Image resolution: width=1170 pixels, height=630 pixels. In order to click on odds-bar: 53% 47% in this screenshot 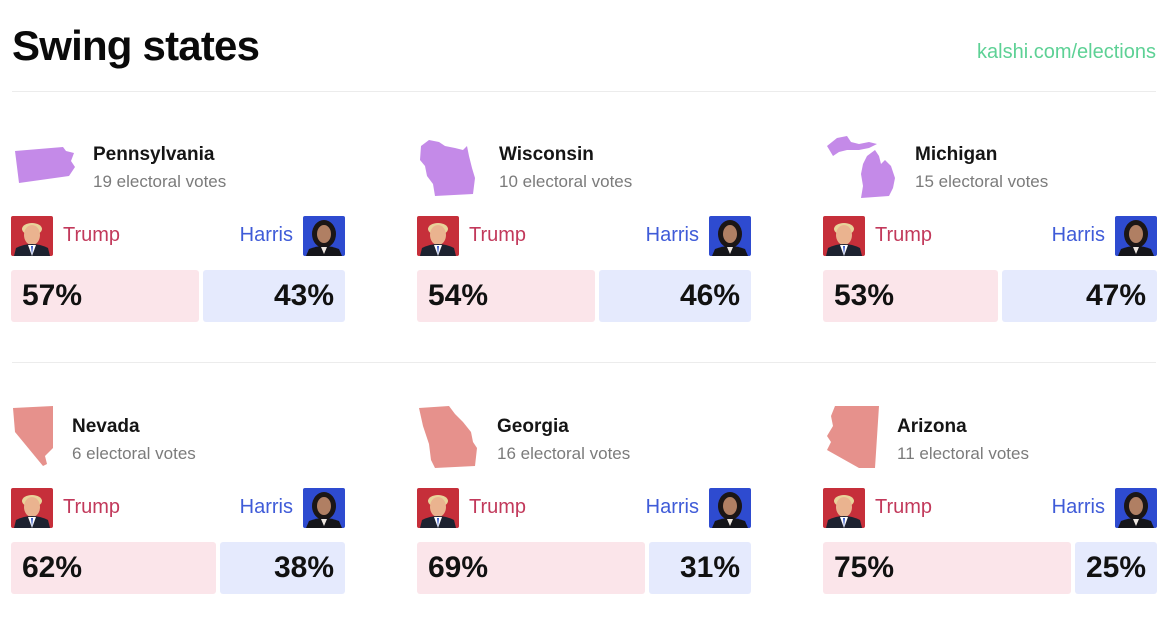, I will do `click(990, 296)`.